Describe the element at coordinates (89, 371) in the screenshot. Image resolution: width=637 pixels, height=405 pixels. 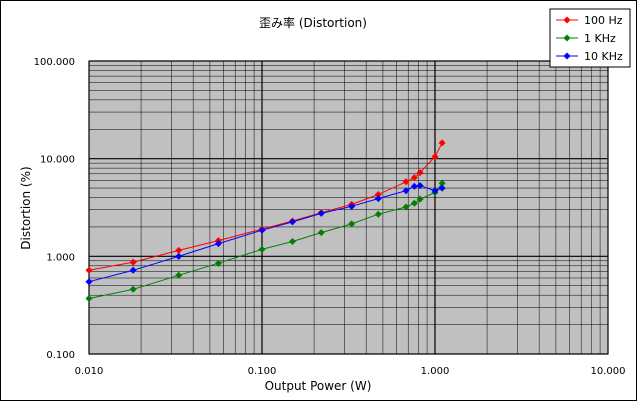
I see `x-tick-label: 0.010` at that location.